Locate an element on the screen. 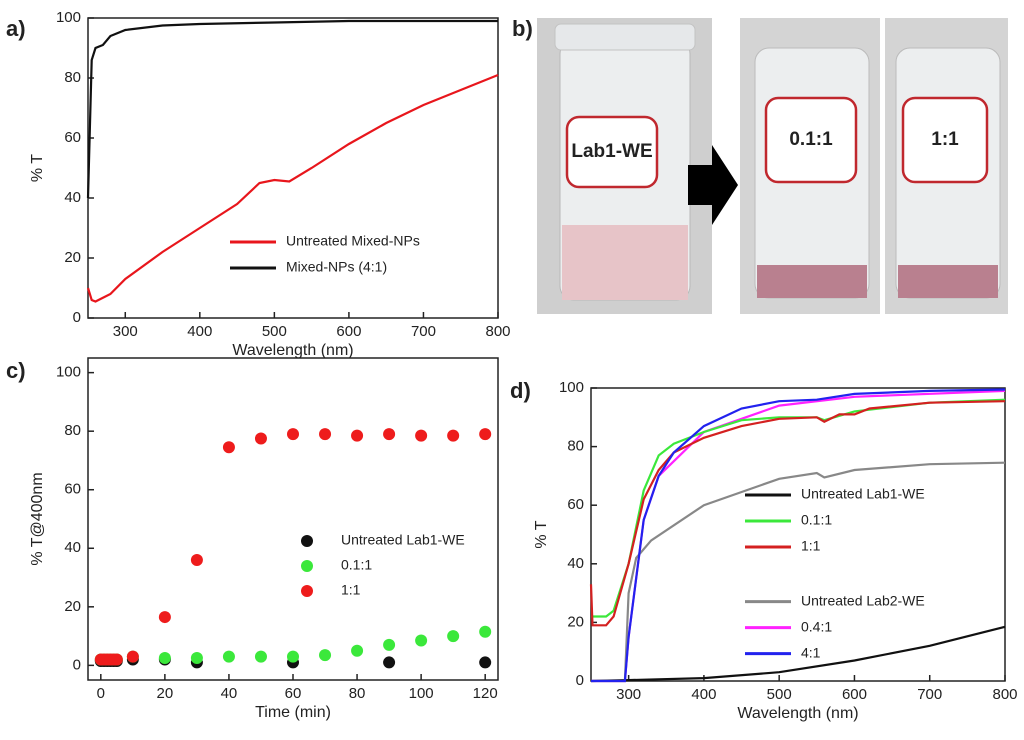 The image size is (1024, 740). arrow is located at coordinates (713, 185).